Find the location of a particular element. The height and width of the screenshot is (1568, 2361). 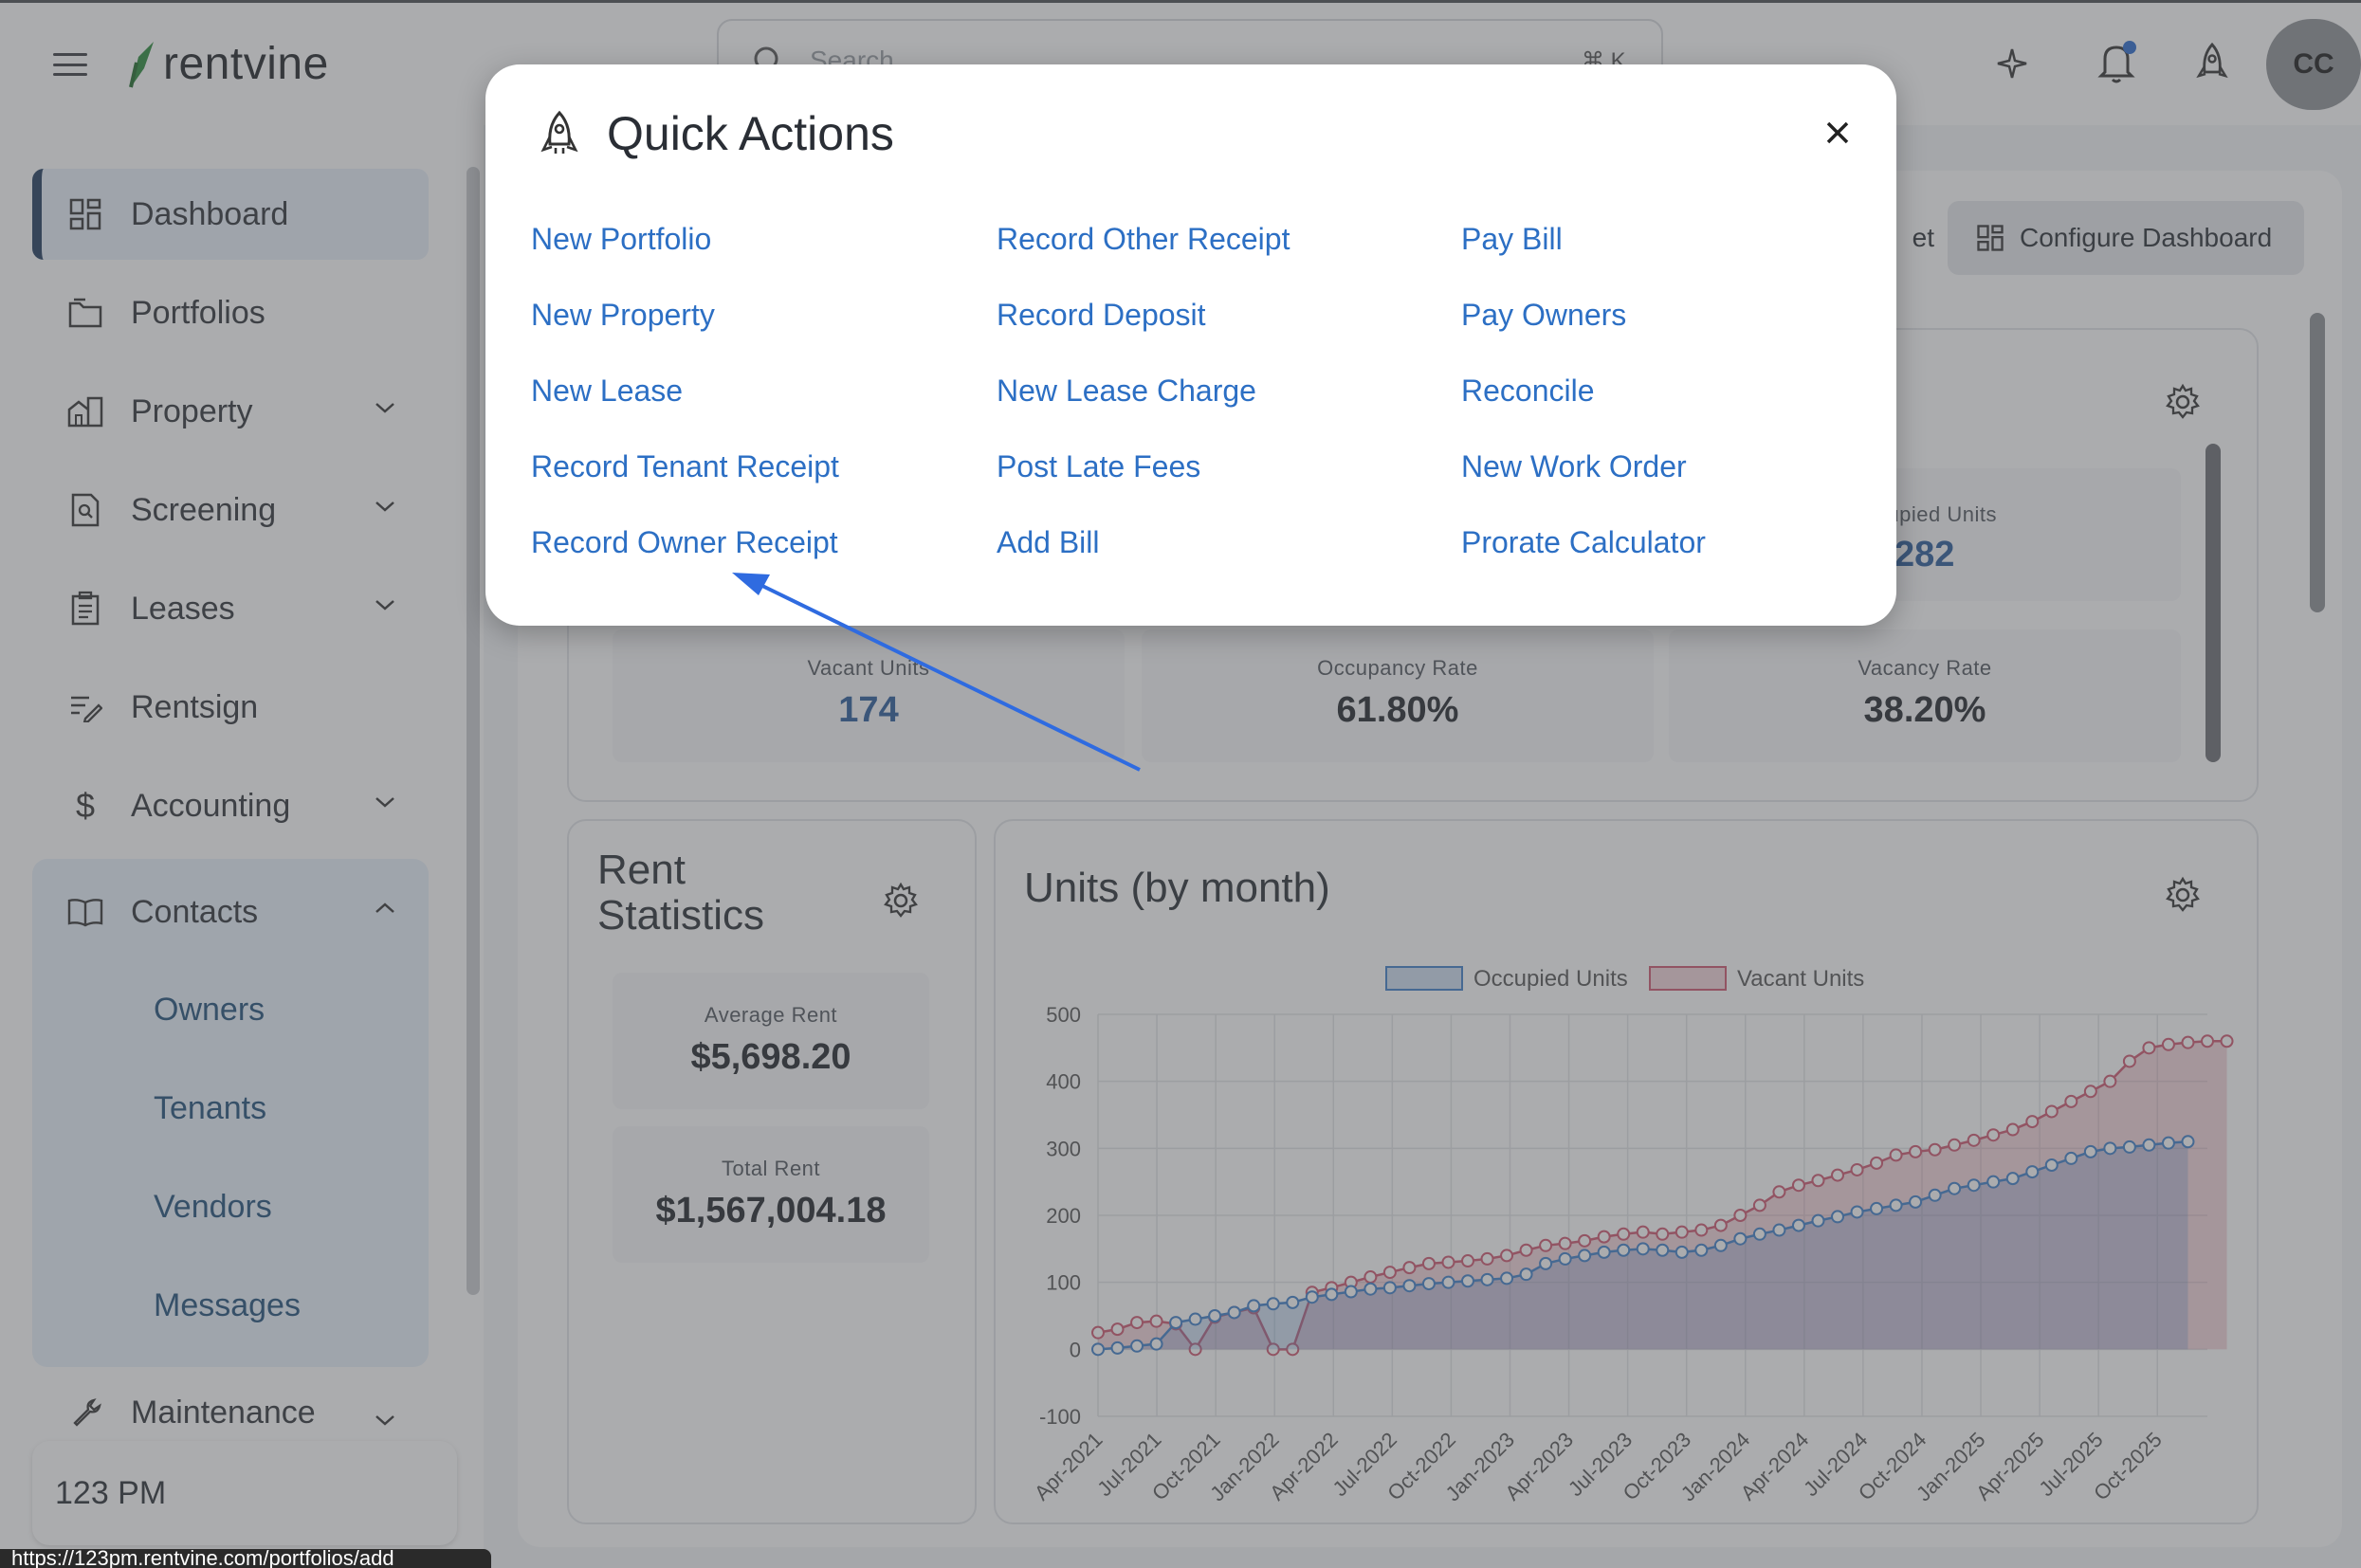

sidebar-item-portfolios: Portfolios is located at coordinates (230, 312).